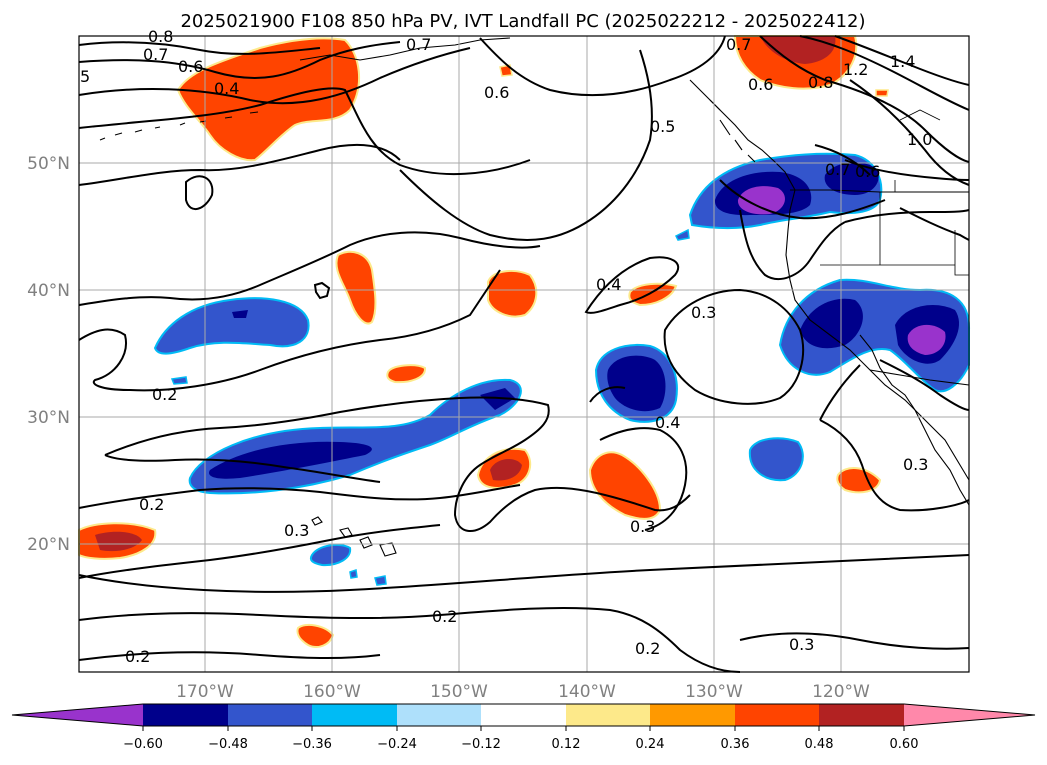 Image resolution: width=1047 pixels, height=765 pixels. Describe the element at coordinates (819, 744) in the screenshot. I see `colorbar-tick-label: 0.48` at that location.